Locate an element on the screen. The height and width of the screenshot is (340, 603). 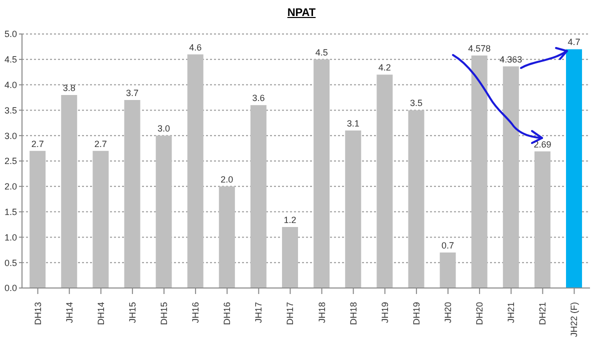
x-tick-label: JH16 is located at coordinates (195, 313).